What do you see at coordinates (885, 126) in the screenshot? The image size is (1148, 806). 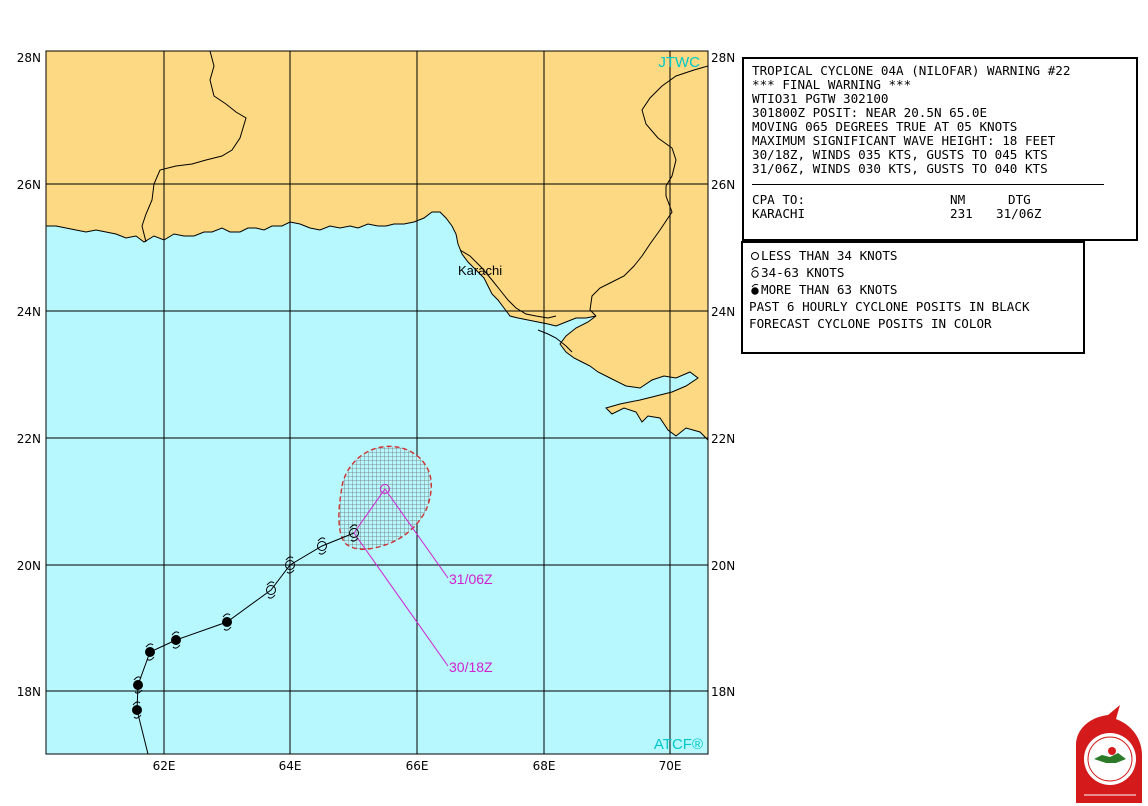 I see `movement-line: MOVING 065 DEGREES TRUE AT 05 KNOTS` at bounding box center [885, 126].